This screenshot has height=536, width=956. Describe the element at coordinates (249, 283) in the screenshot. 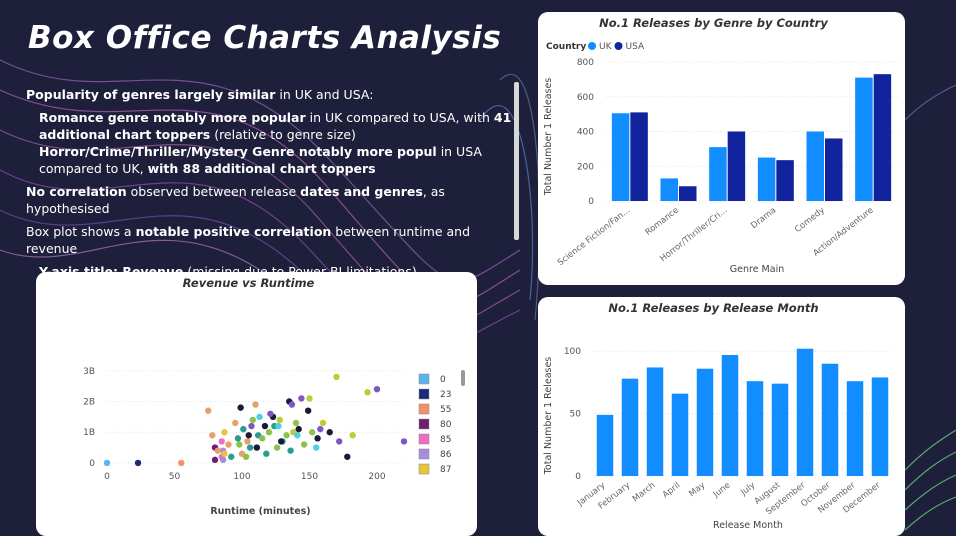

I see `chart-title: Revenue vs Runtime` at that location.